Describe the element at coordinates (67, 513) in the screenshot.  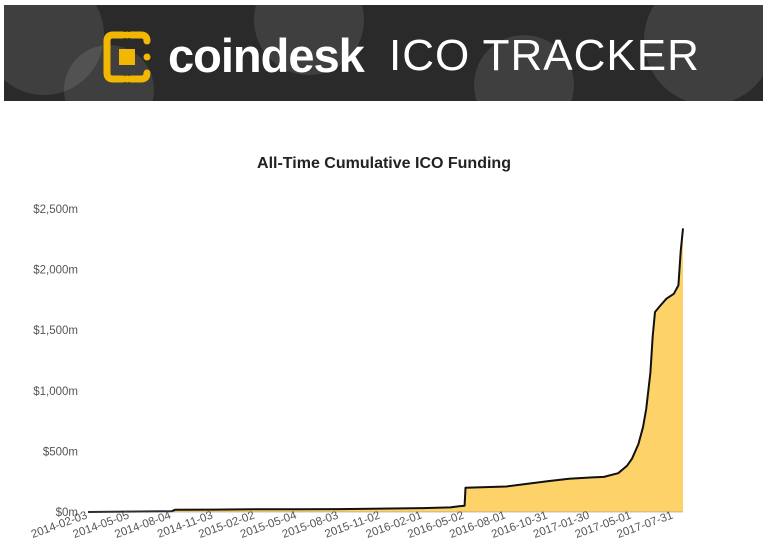
I see `y-tick-label: $0m` at that location.